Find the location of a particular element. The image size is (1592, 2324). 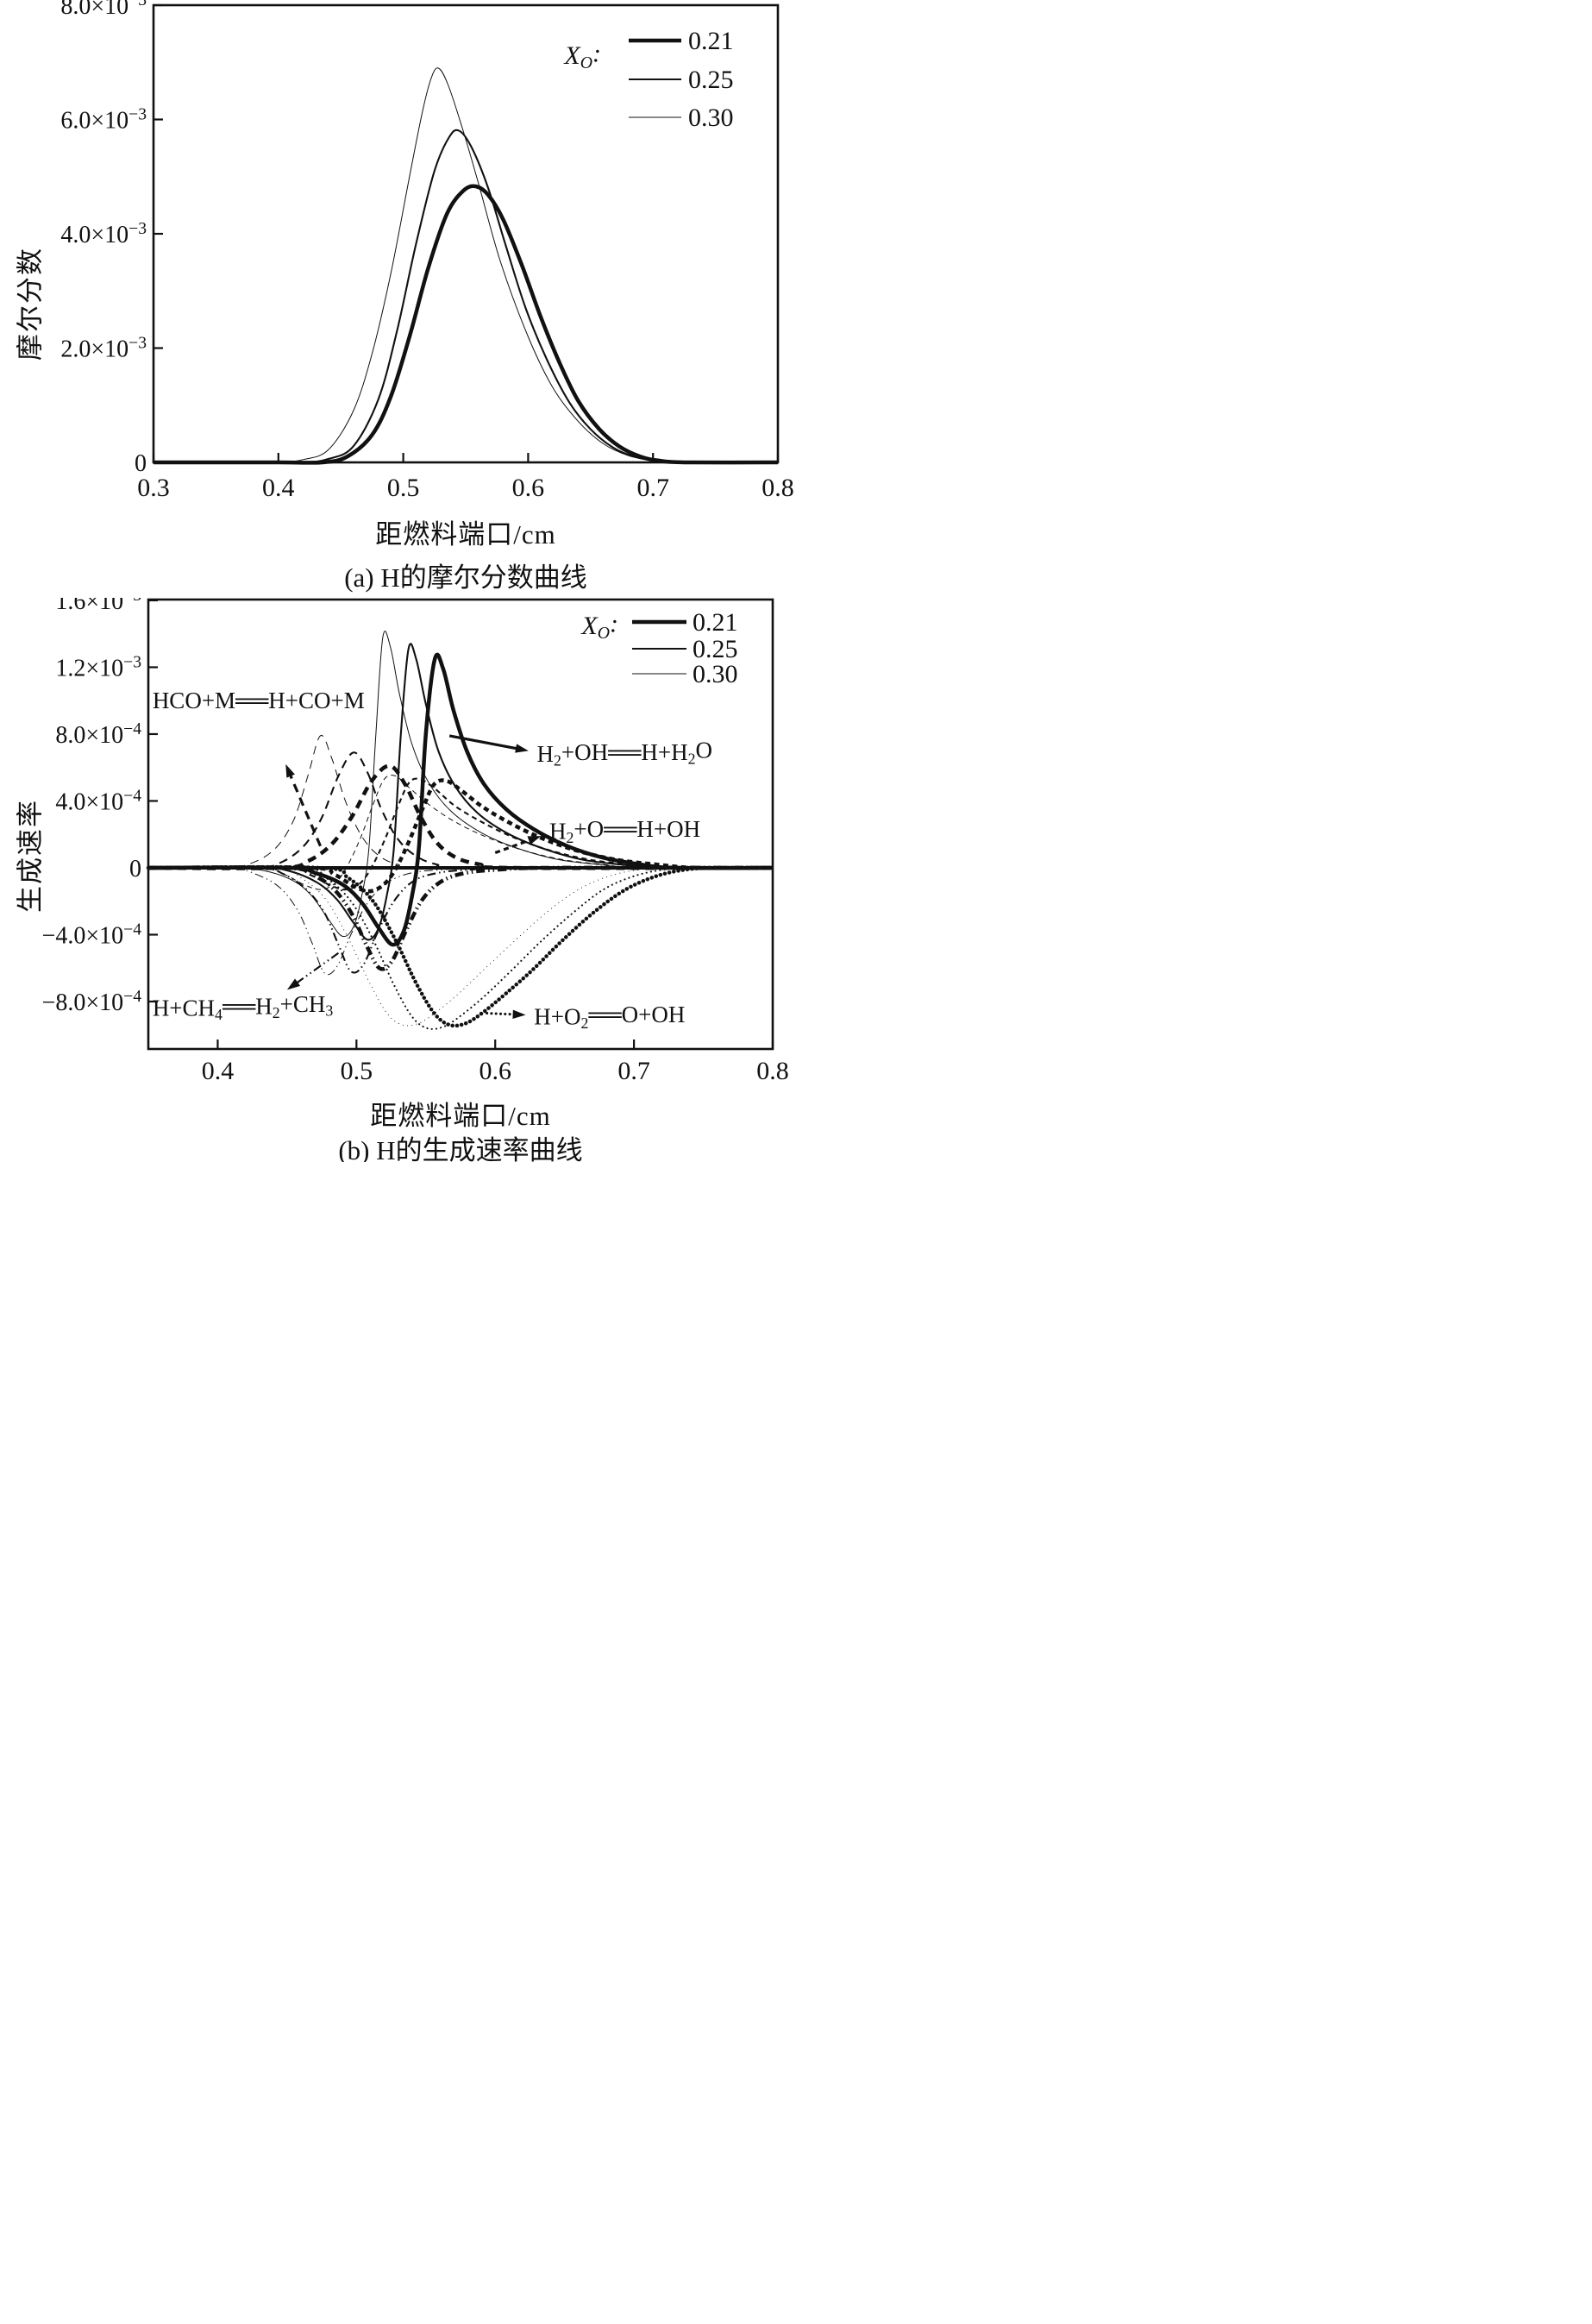

curve-hco-m-h-co-m-xo-0.21 is located at coordinates (460, 817).